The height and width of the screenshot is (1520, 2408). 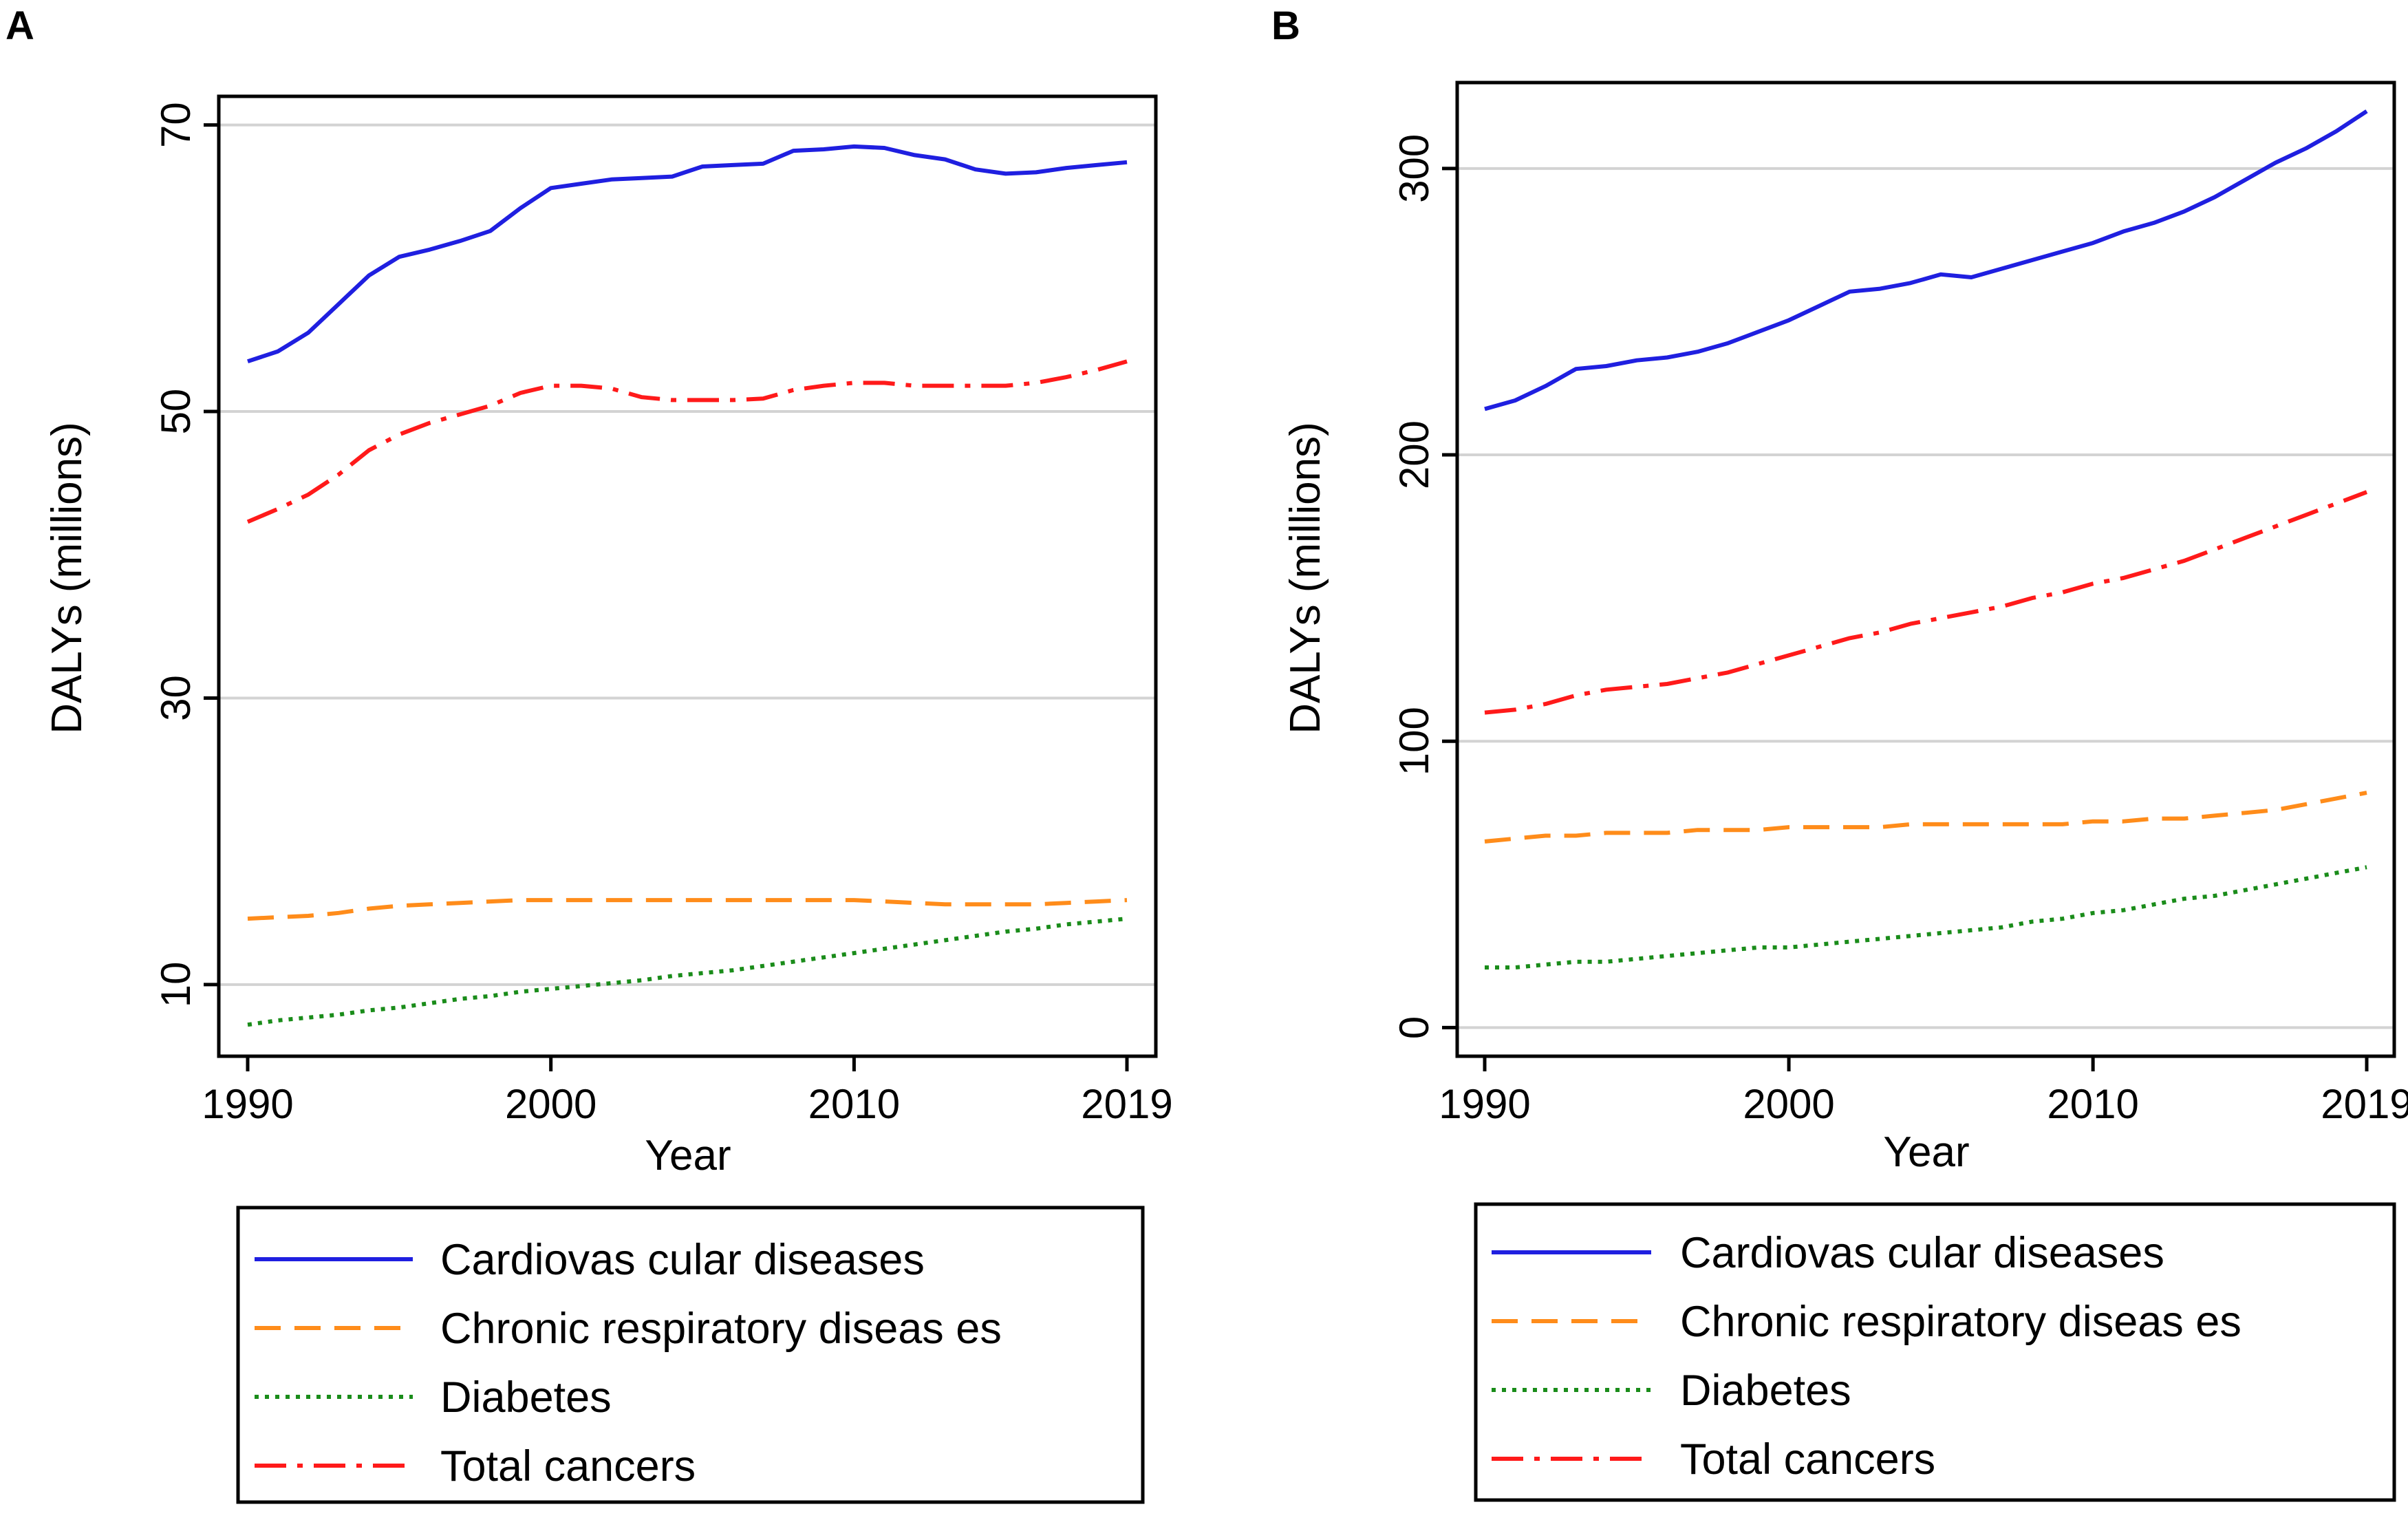 What do you see at coordinates (176, 985) in the screenshot?
I see `y-tick-label: 10` at bounding box center [176, 985].